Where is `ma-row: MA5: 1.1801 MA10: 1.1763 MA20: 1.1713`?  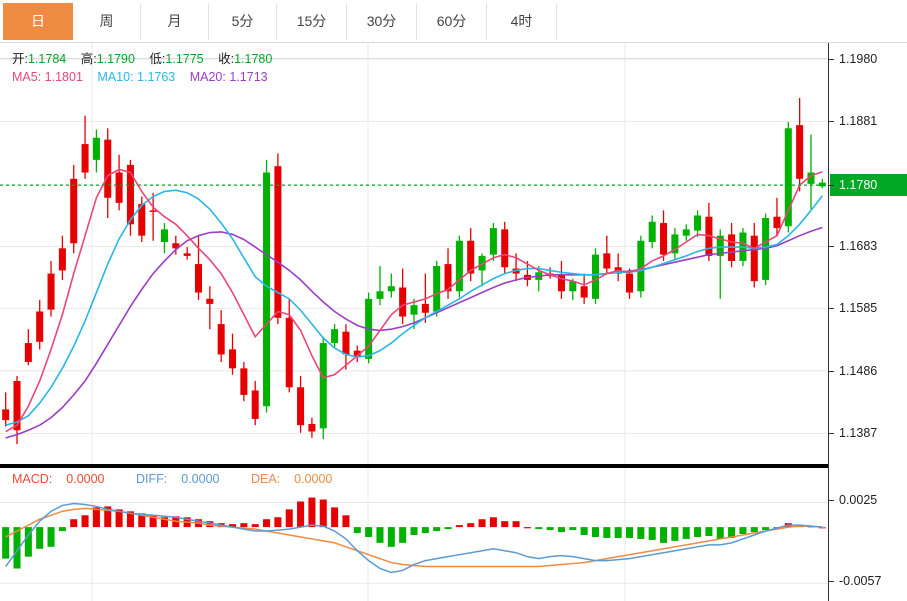
ma-row: MA5: 1.1801 MA10: 1.1763 MA20: 1.1713 is located at coordinates (147, 77).